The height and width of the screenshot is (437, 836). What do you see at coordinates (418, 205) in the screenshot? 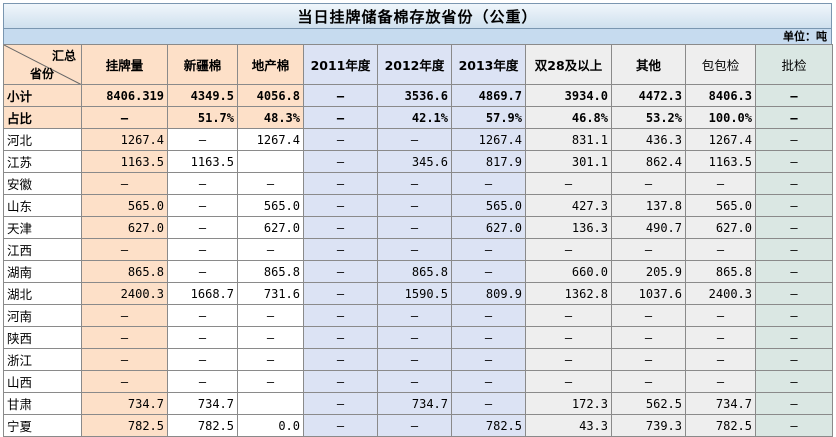
I see `table-row: 山东 565.0—565.0— —565.0 427.3 137.8 565.0—` at bounding box center [418, 205].